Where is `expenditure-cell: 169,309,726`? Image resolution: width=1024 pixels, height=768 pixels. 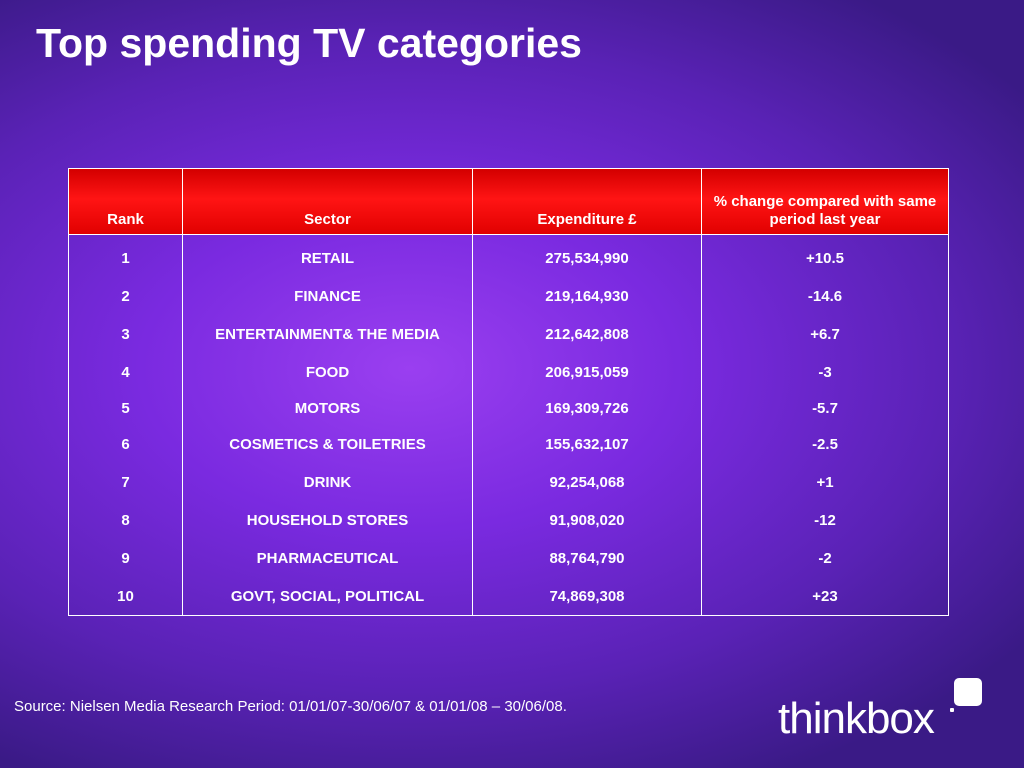 expenditure-cell: 169,309,726 is located at coordinates (587, 408).